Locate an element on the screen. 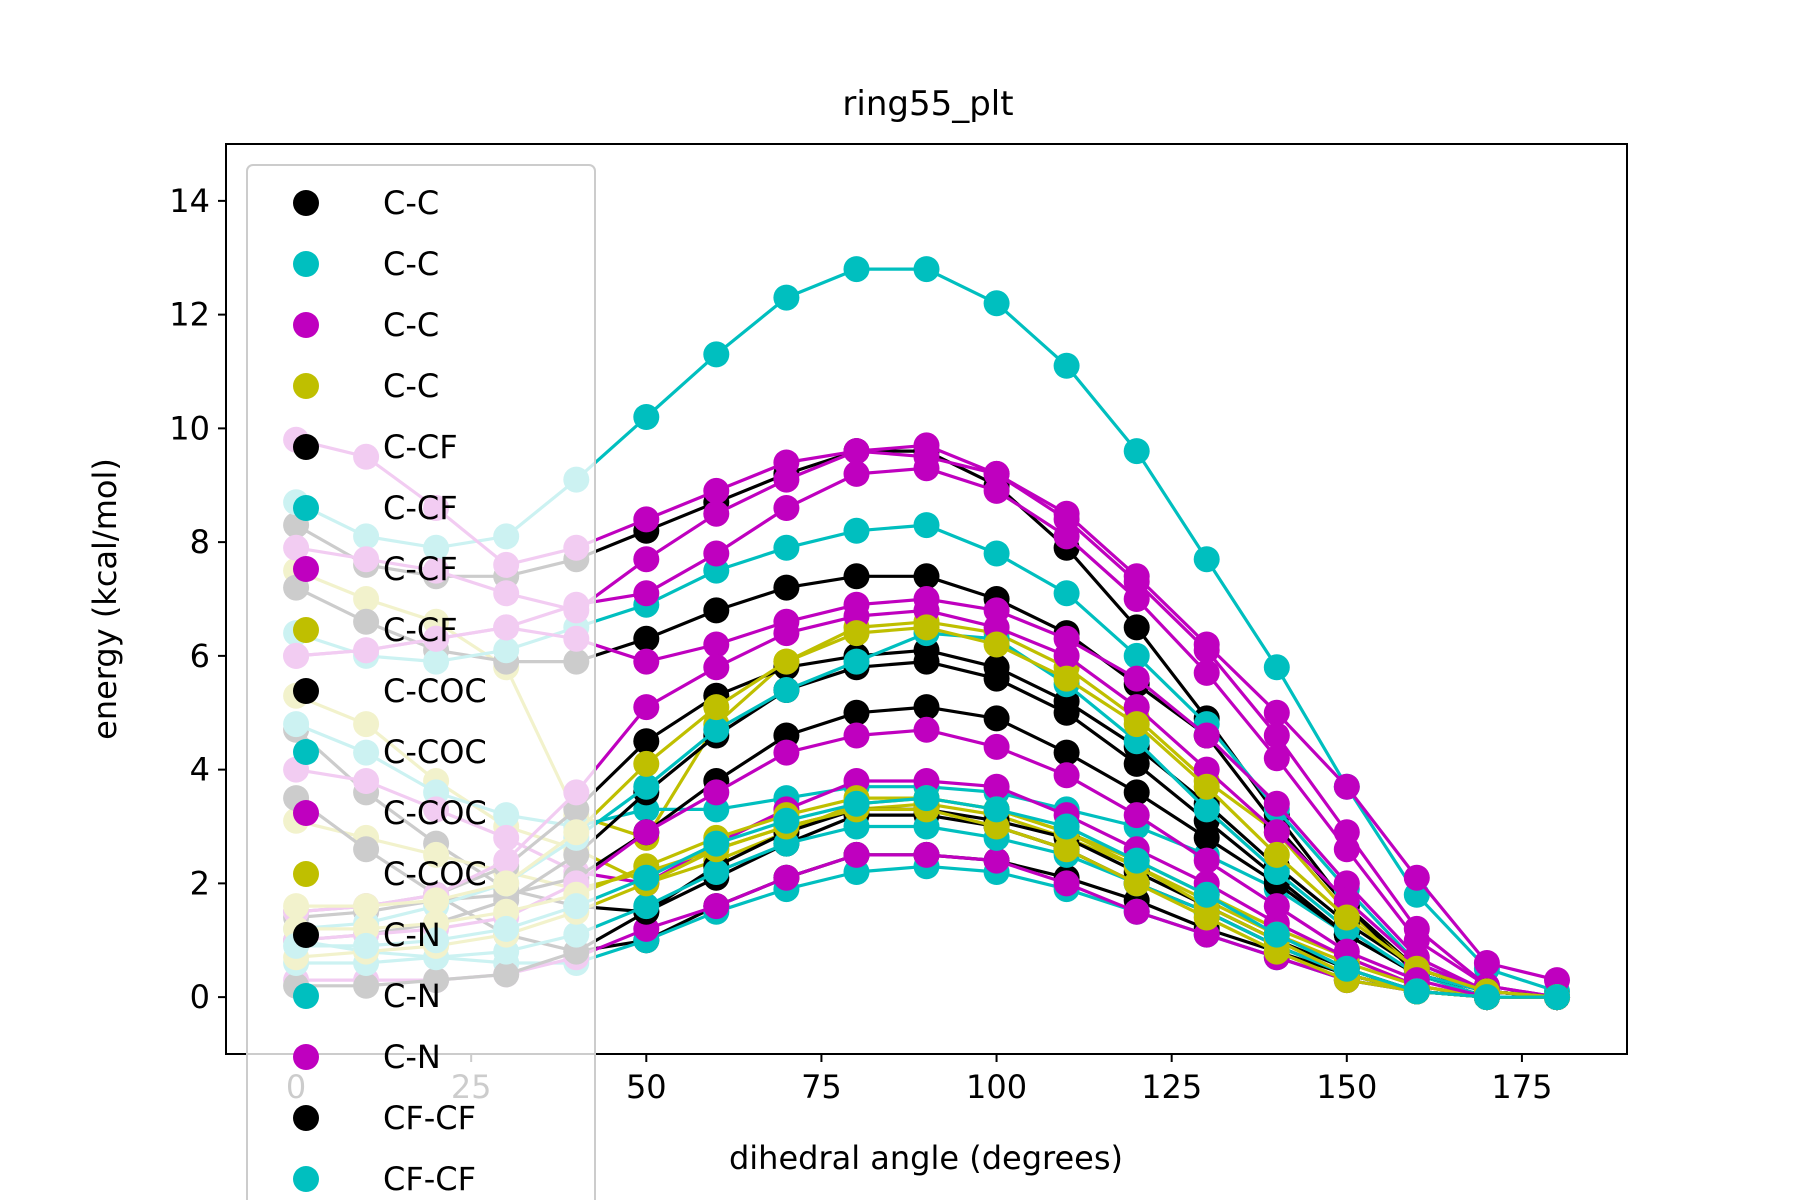 This screenshot has height=1200, width=1800. x-tick-label: 75 is located at coordinates (821, 1087).